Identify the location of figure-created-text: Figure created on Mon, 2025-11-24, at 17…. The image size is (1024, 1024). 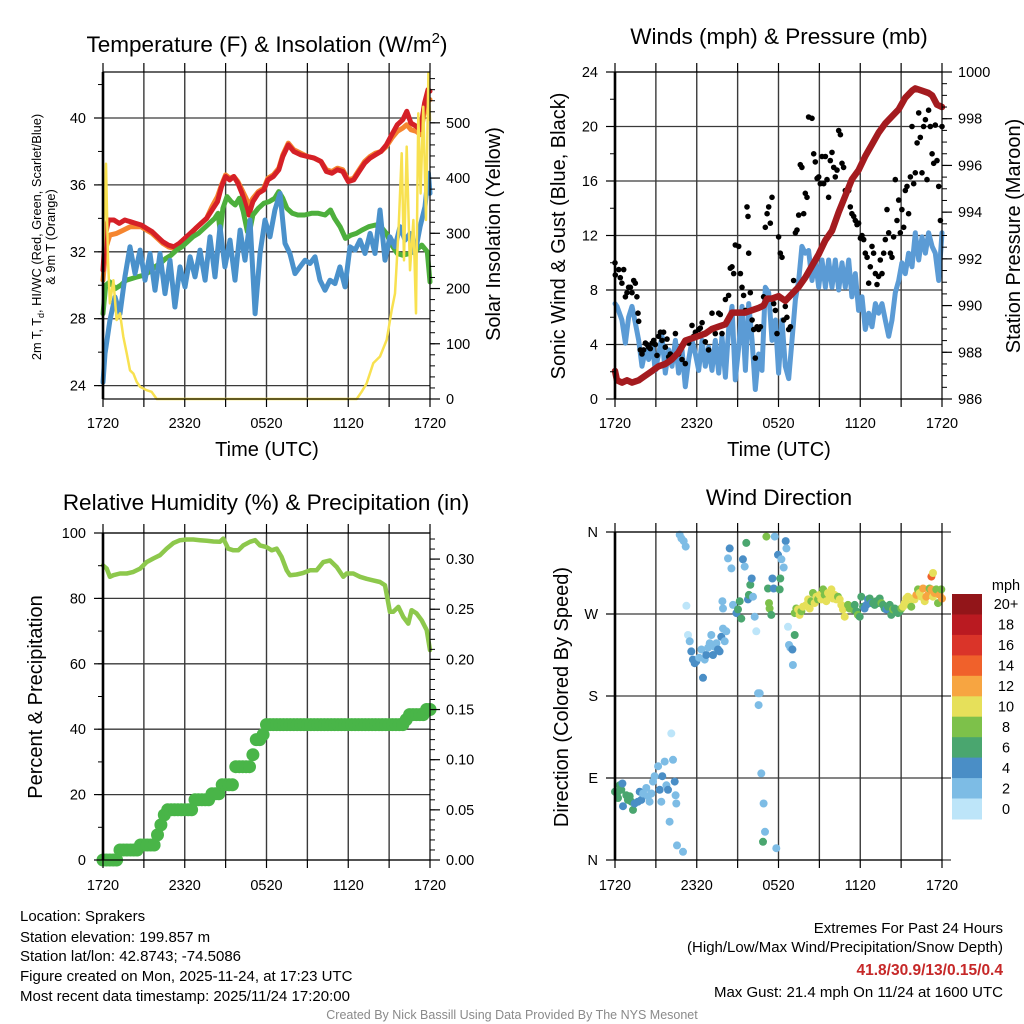
(186, 976).